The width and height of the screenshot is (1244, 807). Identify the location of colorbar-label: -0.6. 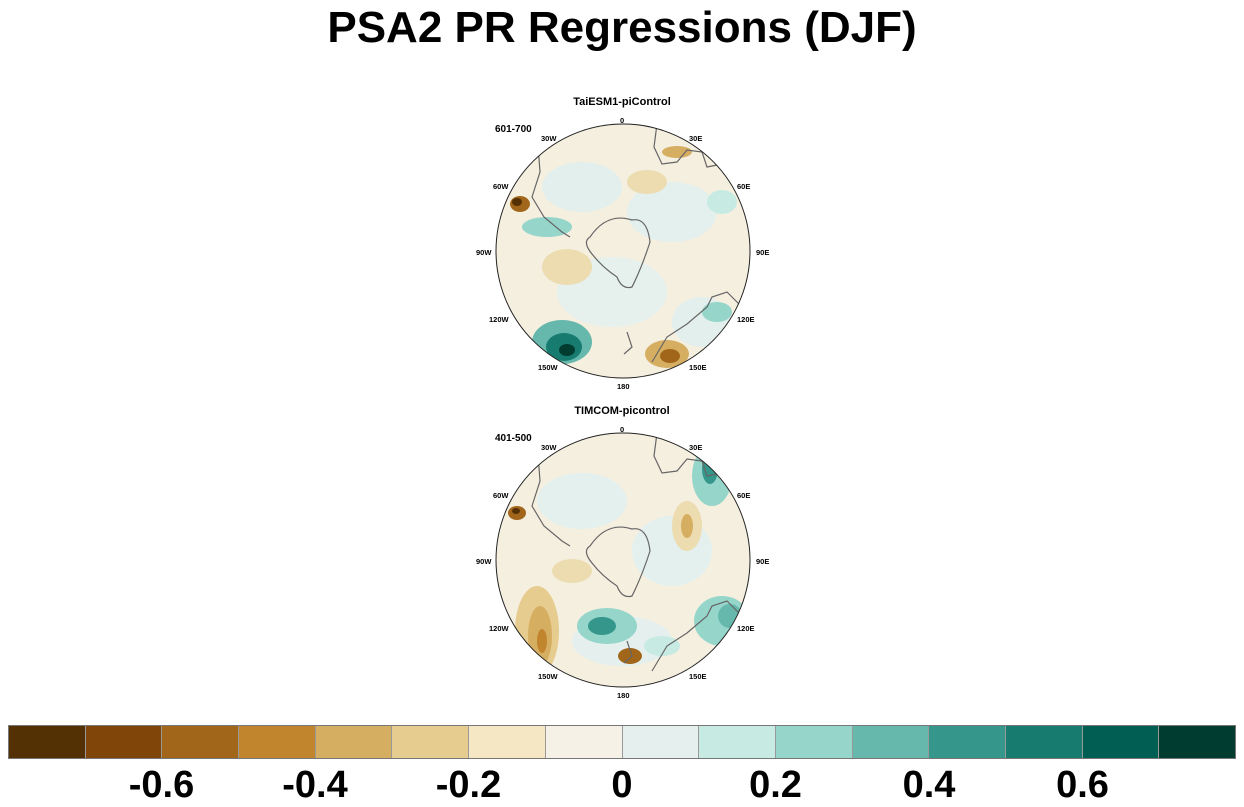
(161, 785).